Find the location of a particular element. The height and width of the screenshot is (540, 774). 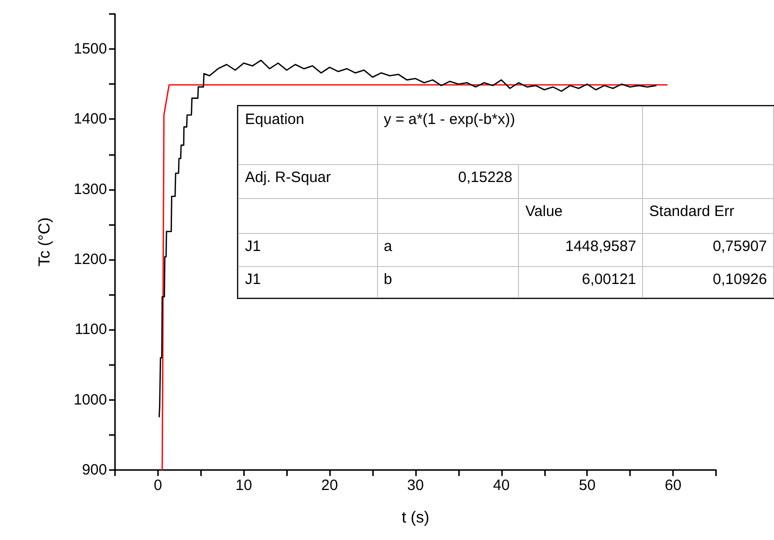

y-tick-label: 1200 is located at coordinates (90, 259).